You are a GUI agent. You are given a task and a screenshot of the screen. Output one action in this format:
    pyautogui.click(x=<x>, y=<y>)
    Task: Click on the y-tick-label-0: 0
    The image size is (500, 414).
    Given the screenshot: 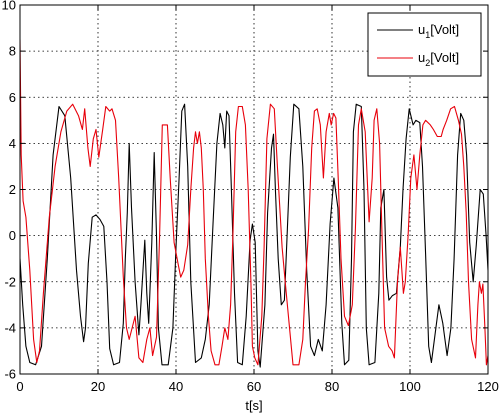 What is the action you would take?
    pyautogui.click(x=12, y=235)
    